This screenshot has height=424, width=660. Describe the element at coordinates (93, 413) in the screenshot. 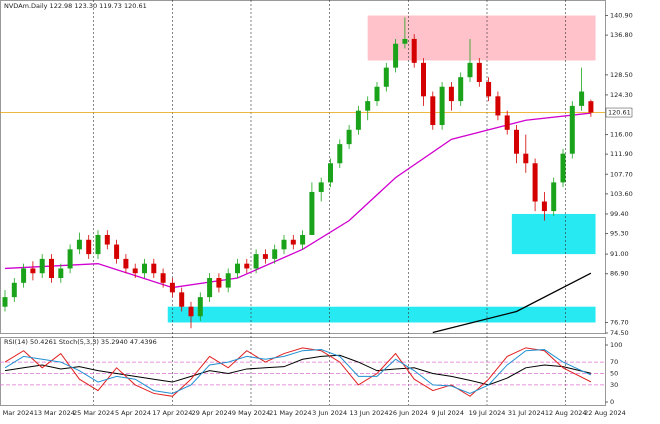

I see `x-tick-label: 25 Mar 2024` at that location.